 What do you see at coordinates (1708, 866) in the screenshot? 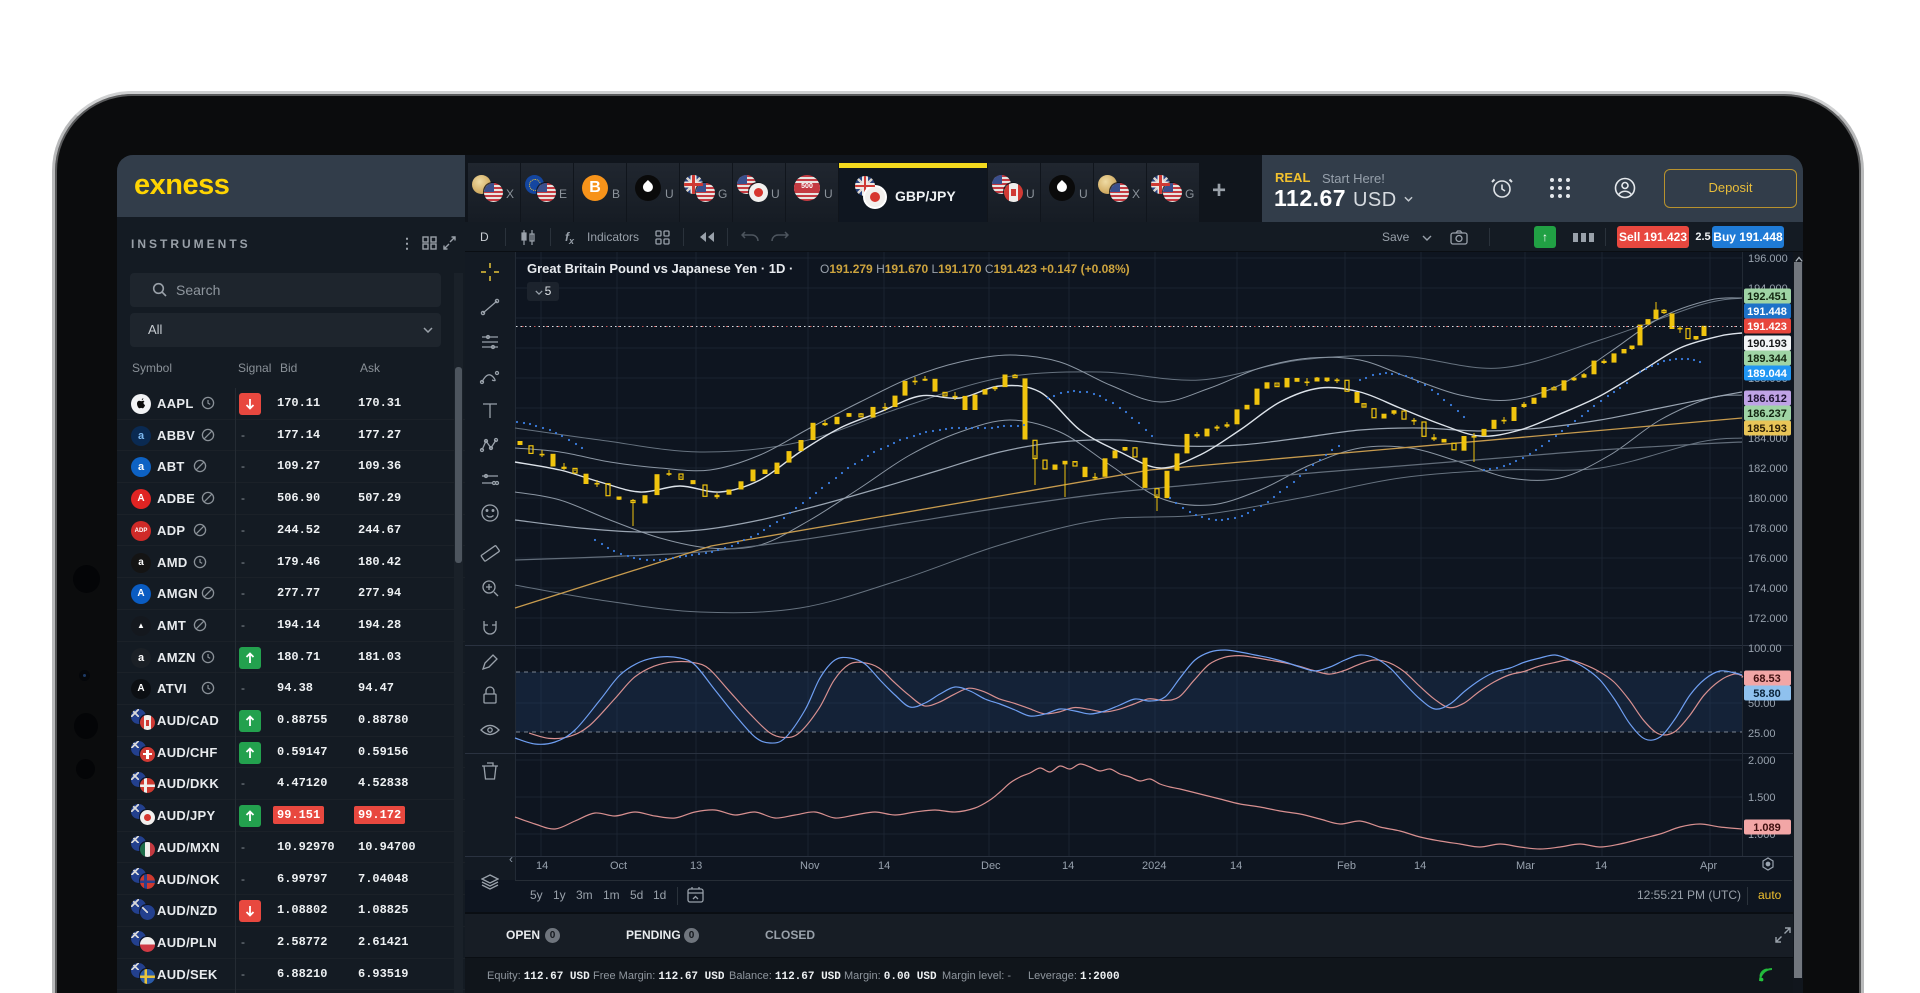
I see `svg-text: Apr` at bounding box center [1708, 866].